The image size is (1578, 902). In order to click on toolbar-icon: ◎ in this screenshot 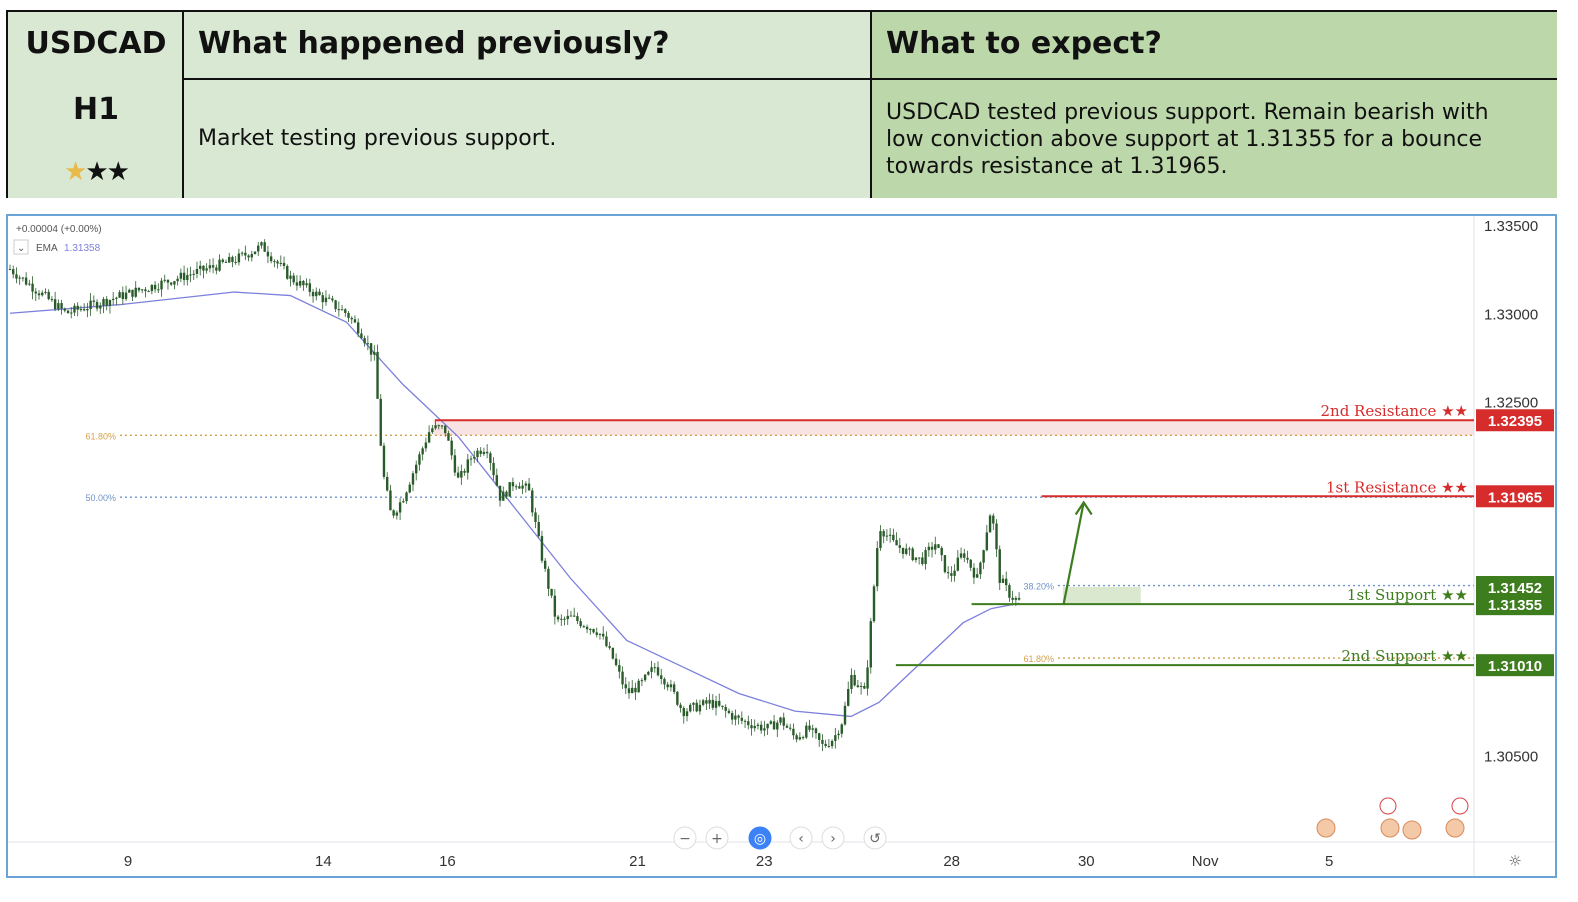, I will do `click(760, 839)`.